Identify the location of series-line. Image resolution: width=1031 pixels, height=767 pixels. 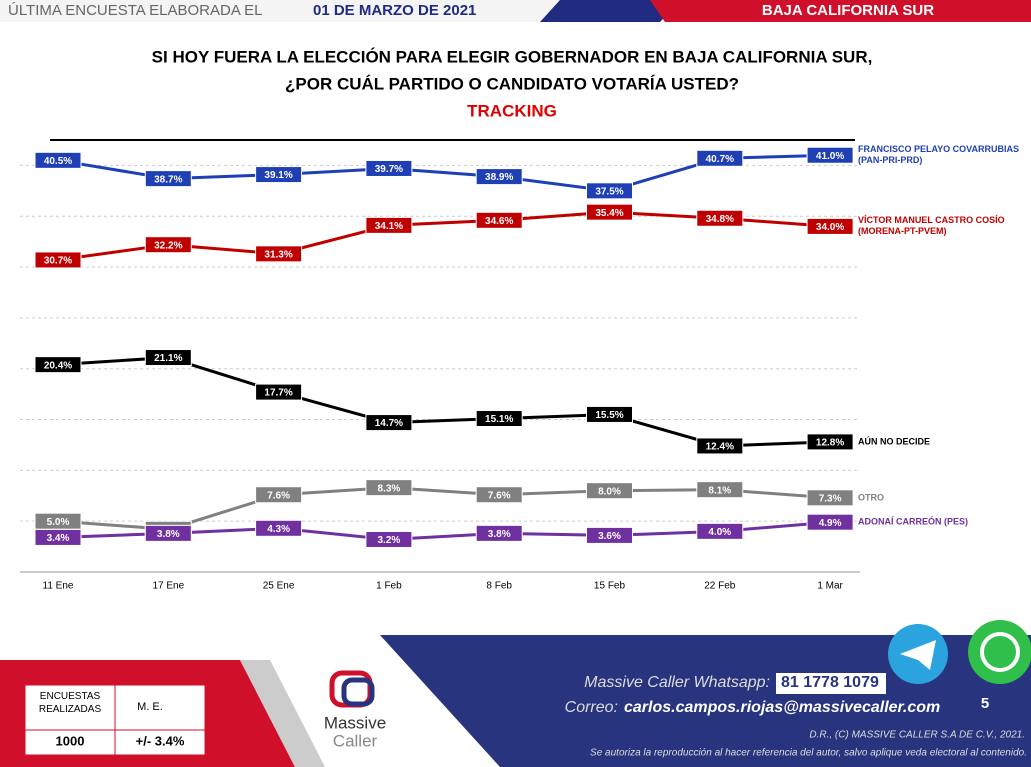
(444, 402).